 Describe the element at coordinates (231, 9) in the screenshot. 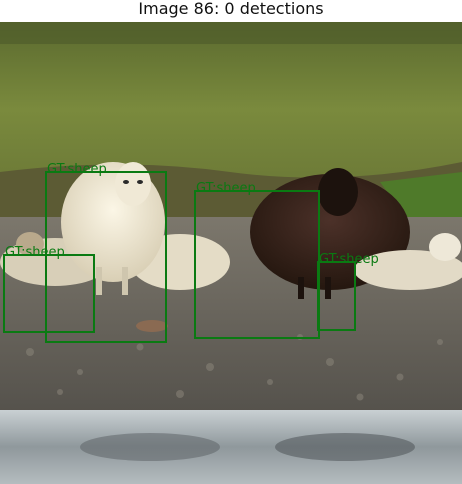

I see `figure-title: Image 86: 0 detections` at that location.